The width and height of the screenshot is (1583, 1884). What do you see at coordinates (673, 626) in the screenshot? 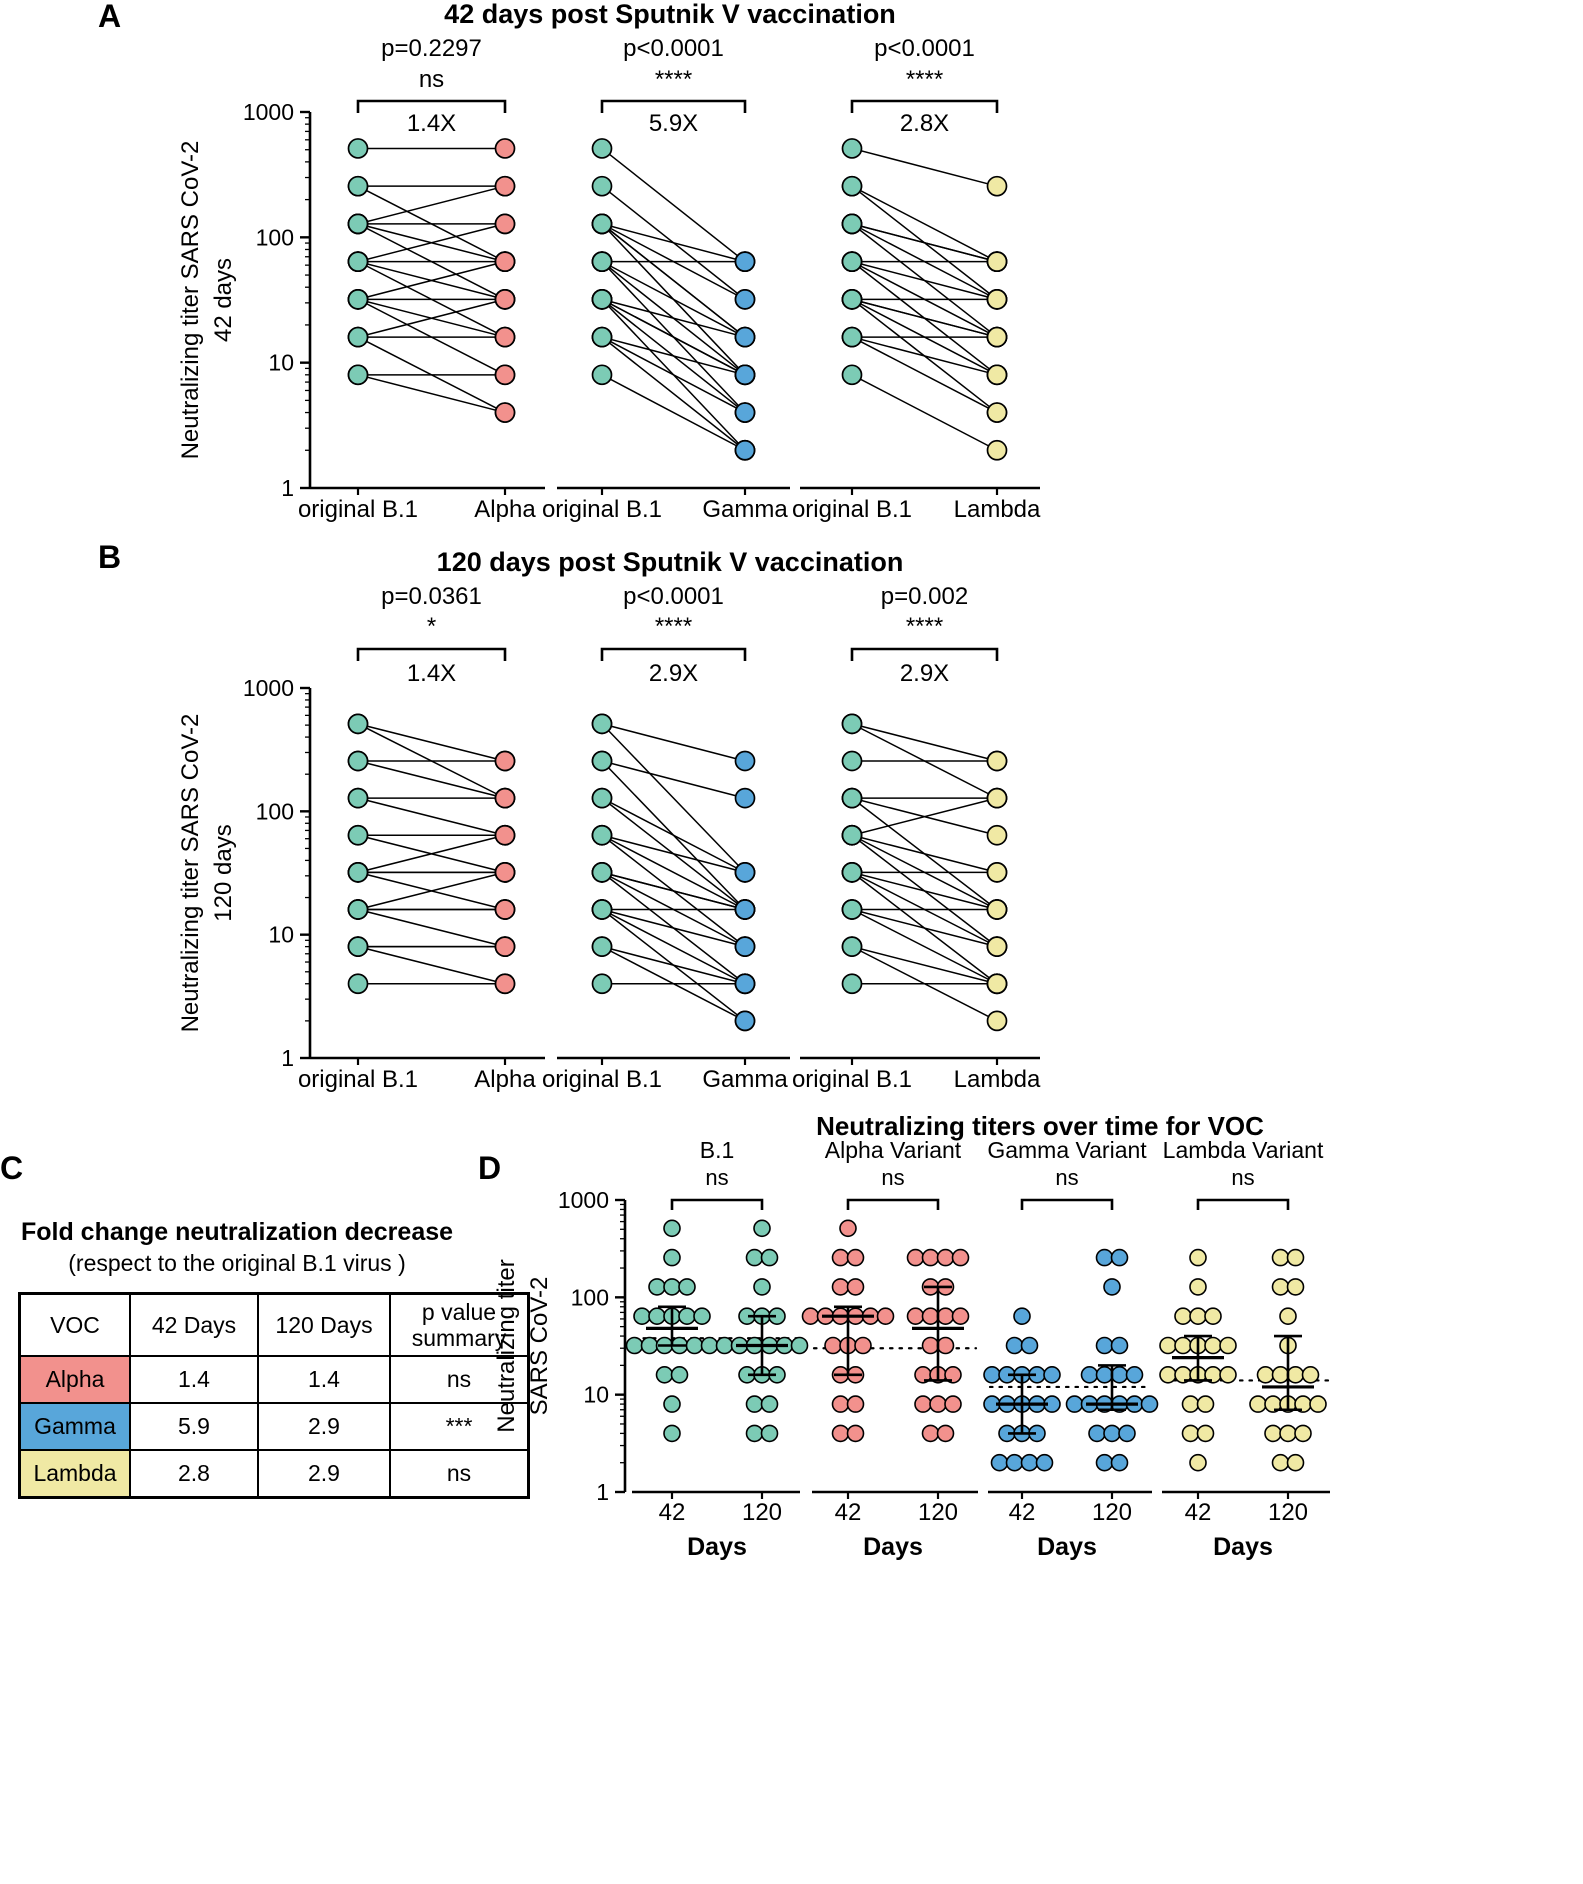
I see `significance-label: ****` at bounding box center [673, 626].